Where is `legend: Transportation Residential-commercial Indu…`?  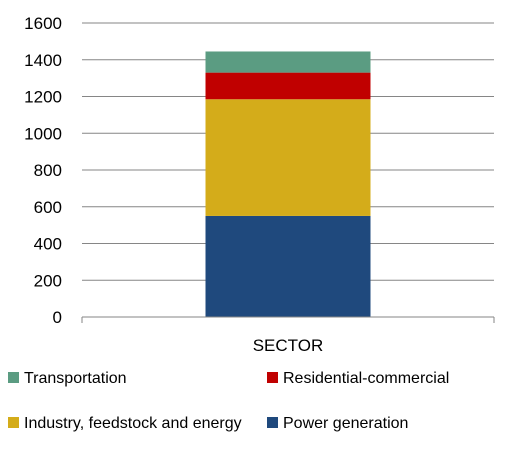 legend: Transportation Residential-commercial Indu… is located at coordinates (228, 401).